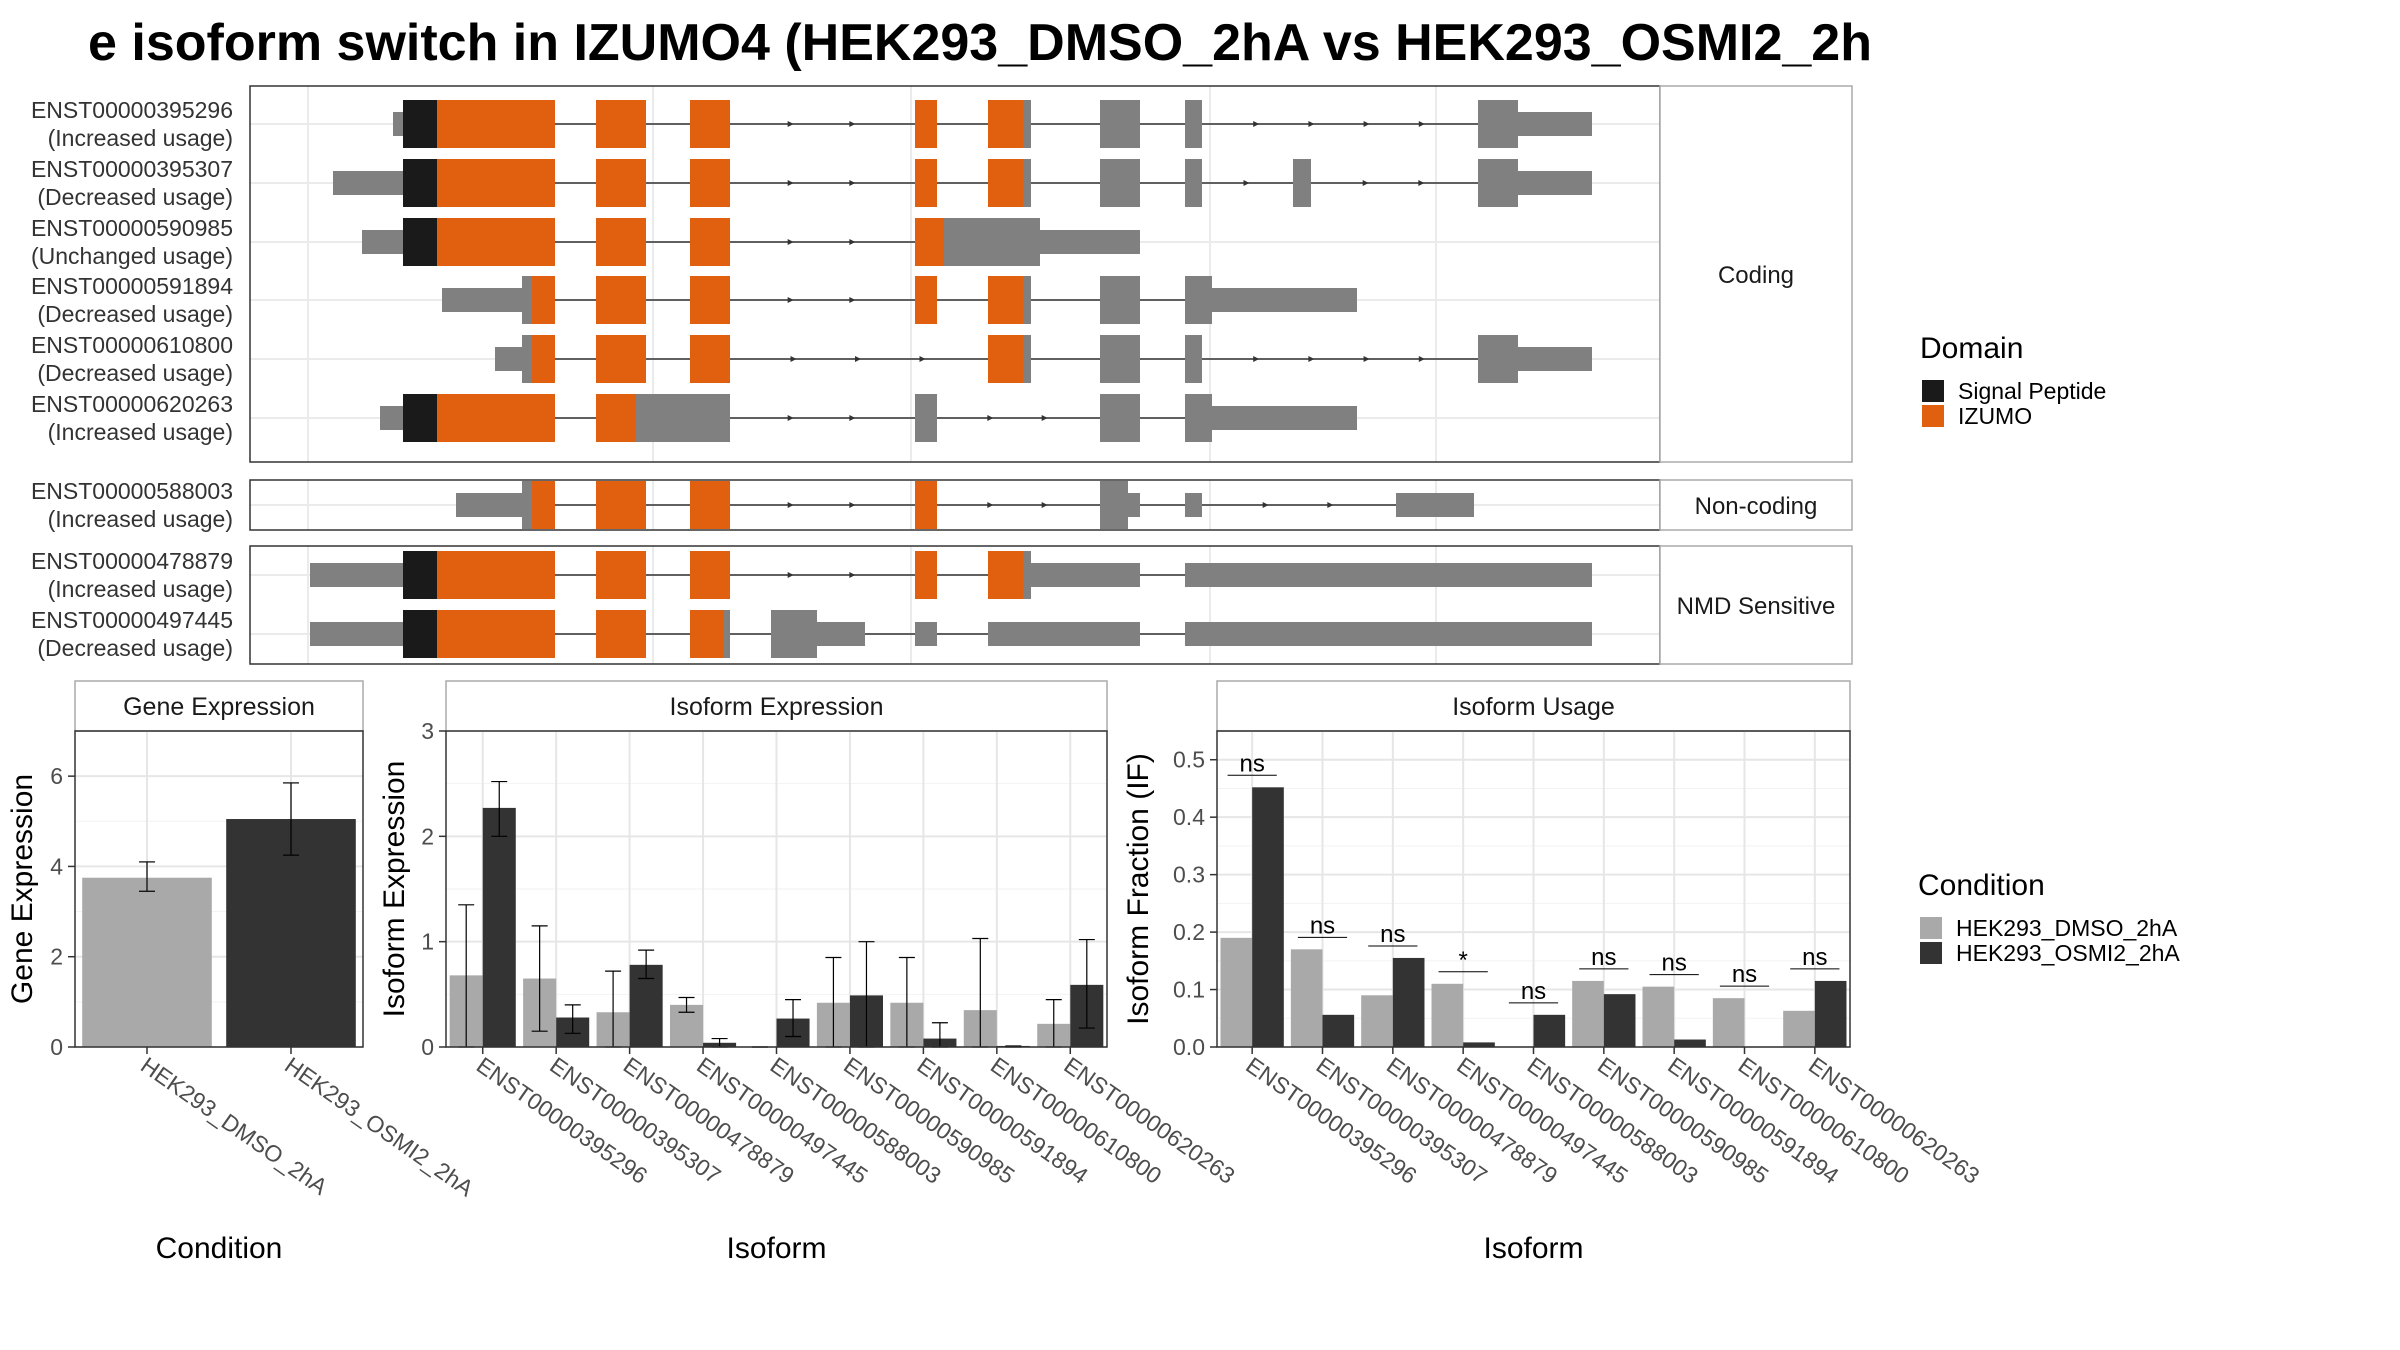 This screenshot has height=1350, width=2400. I want to click on condition-legend-label: HEK293_OSMI2_2hA, so click(2068, 953).